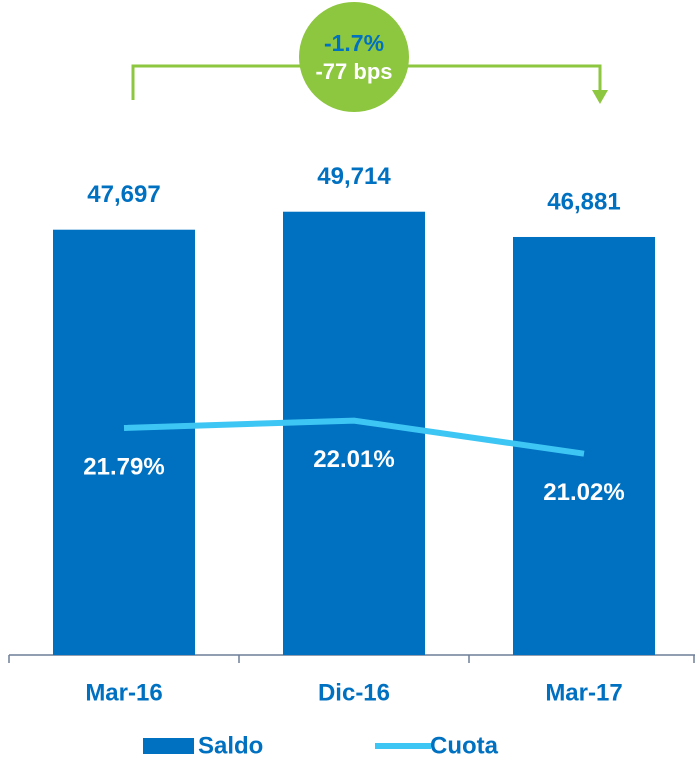 The image size is (695, 761). What do you see at coordinates (583, 492) in the screenshot?
I see `line-value-label: 21.02%` at bounding box center [583, 492].